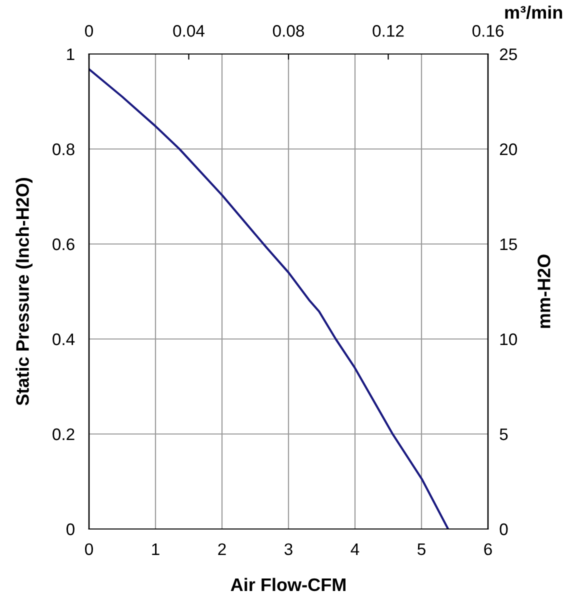 The width and height of the screenshot is (577, 611). What do you see at coordinates (63, 149) in the screenshot?
I see `y-tick-label: 0.8` at bounding box center [63, 149].